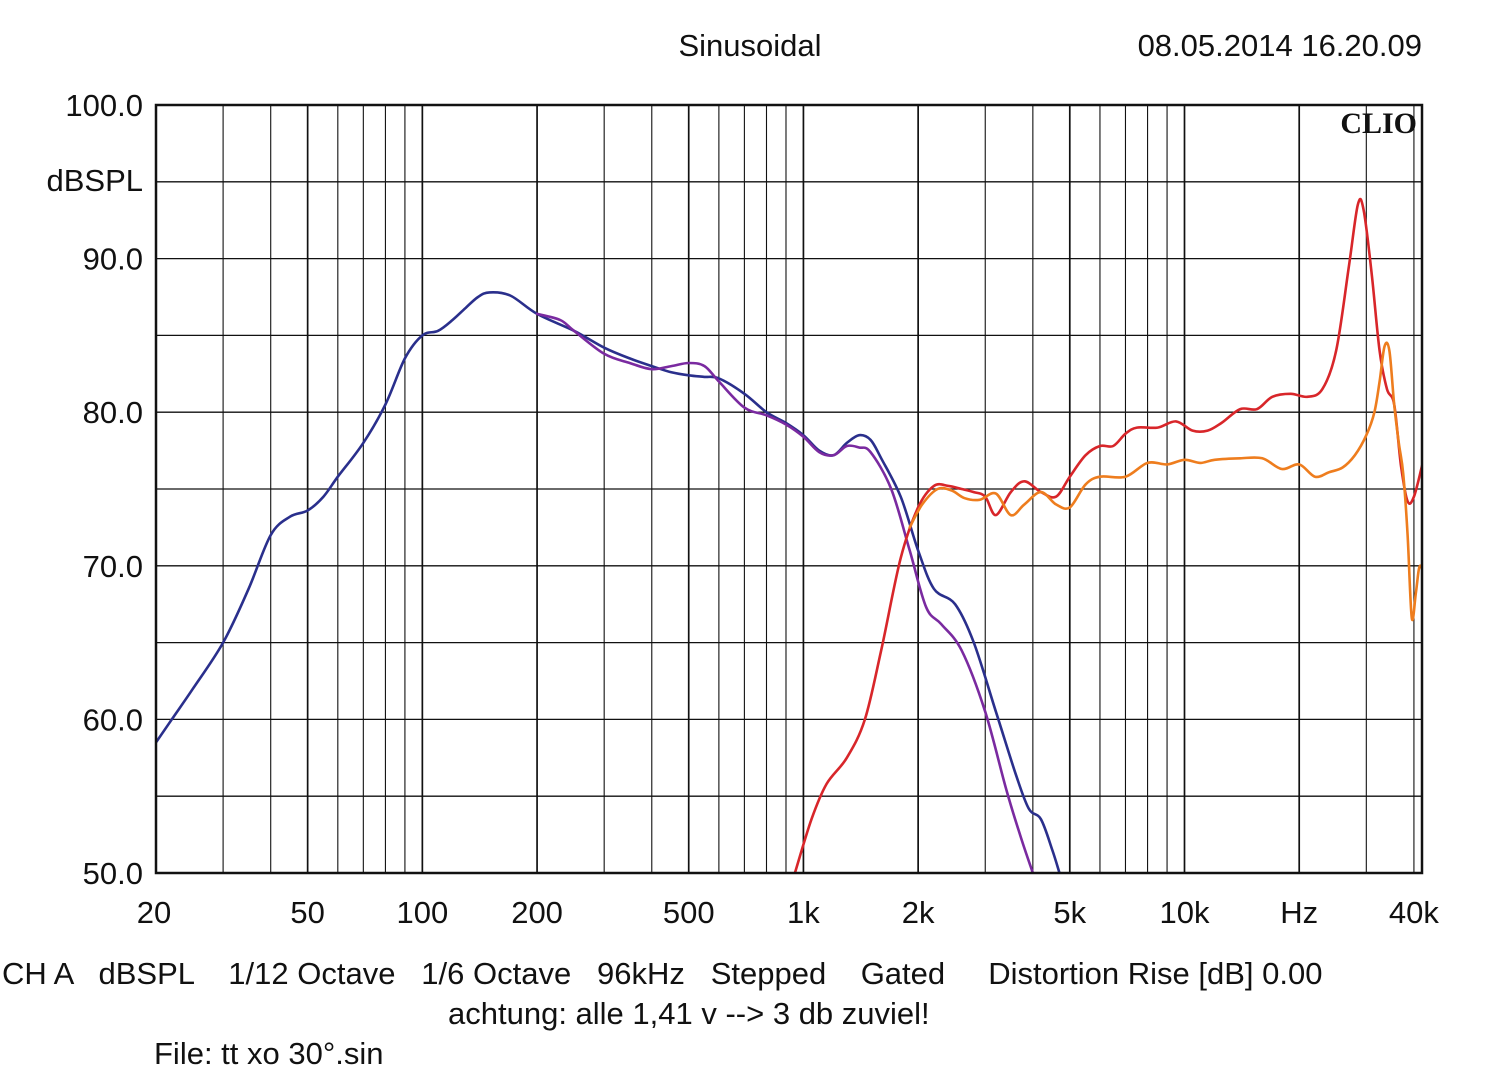 The width and height of the screenshot is (1500, 1086). Describe the element at coordinates (918, 912) in the screenshot. I see `x-tick-label: 2k` at that location.